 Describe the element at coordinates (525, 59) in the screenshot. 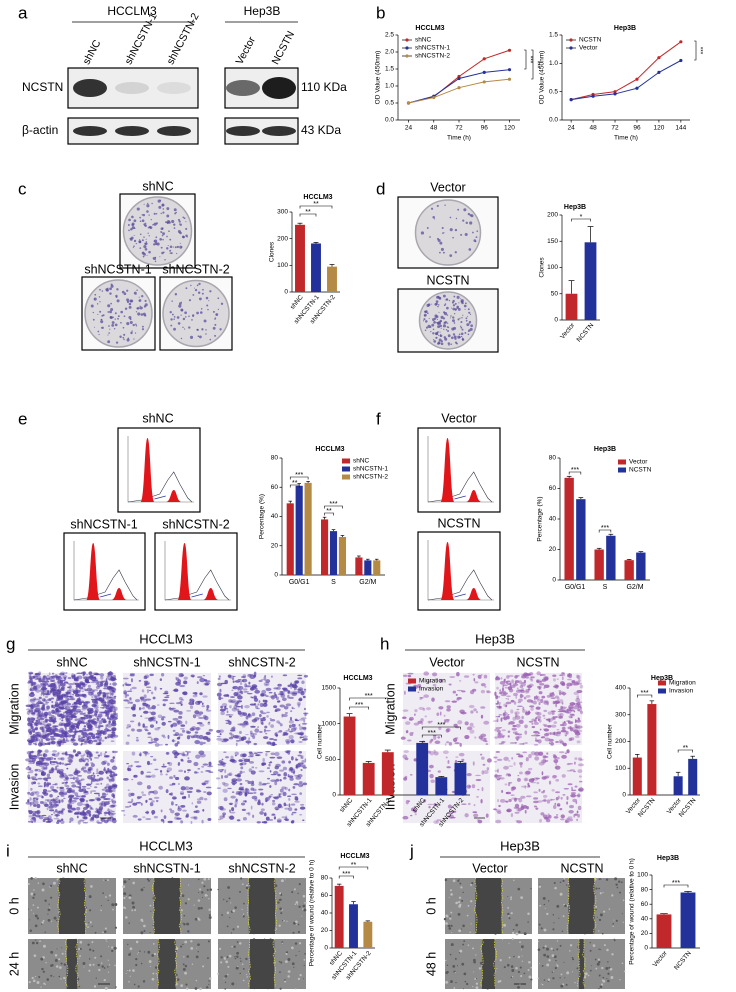

I see `significance-bracket` at that location.